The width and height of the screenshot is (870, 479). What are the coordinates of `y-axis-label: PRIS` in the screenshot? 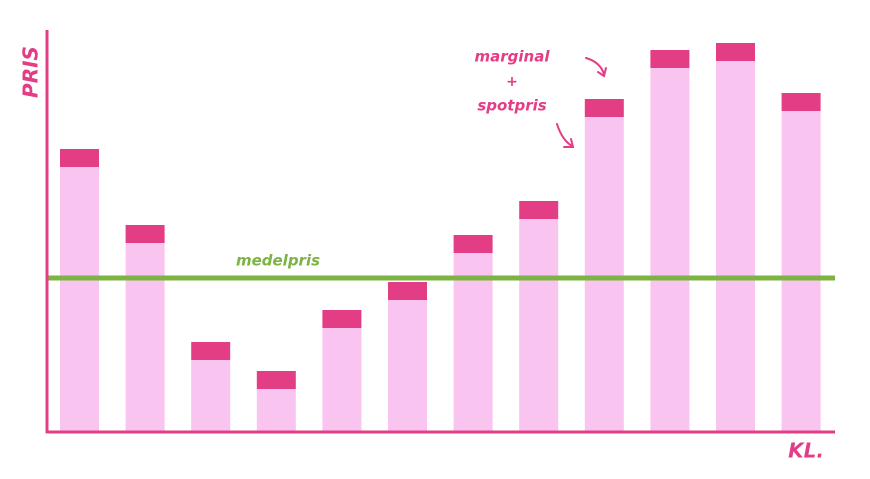 It's located at (31, 72).